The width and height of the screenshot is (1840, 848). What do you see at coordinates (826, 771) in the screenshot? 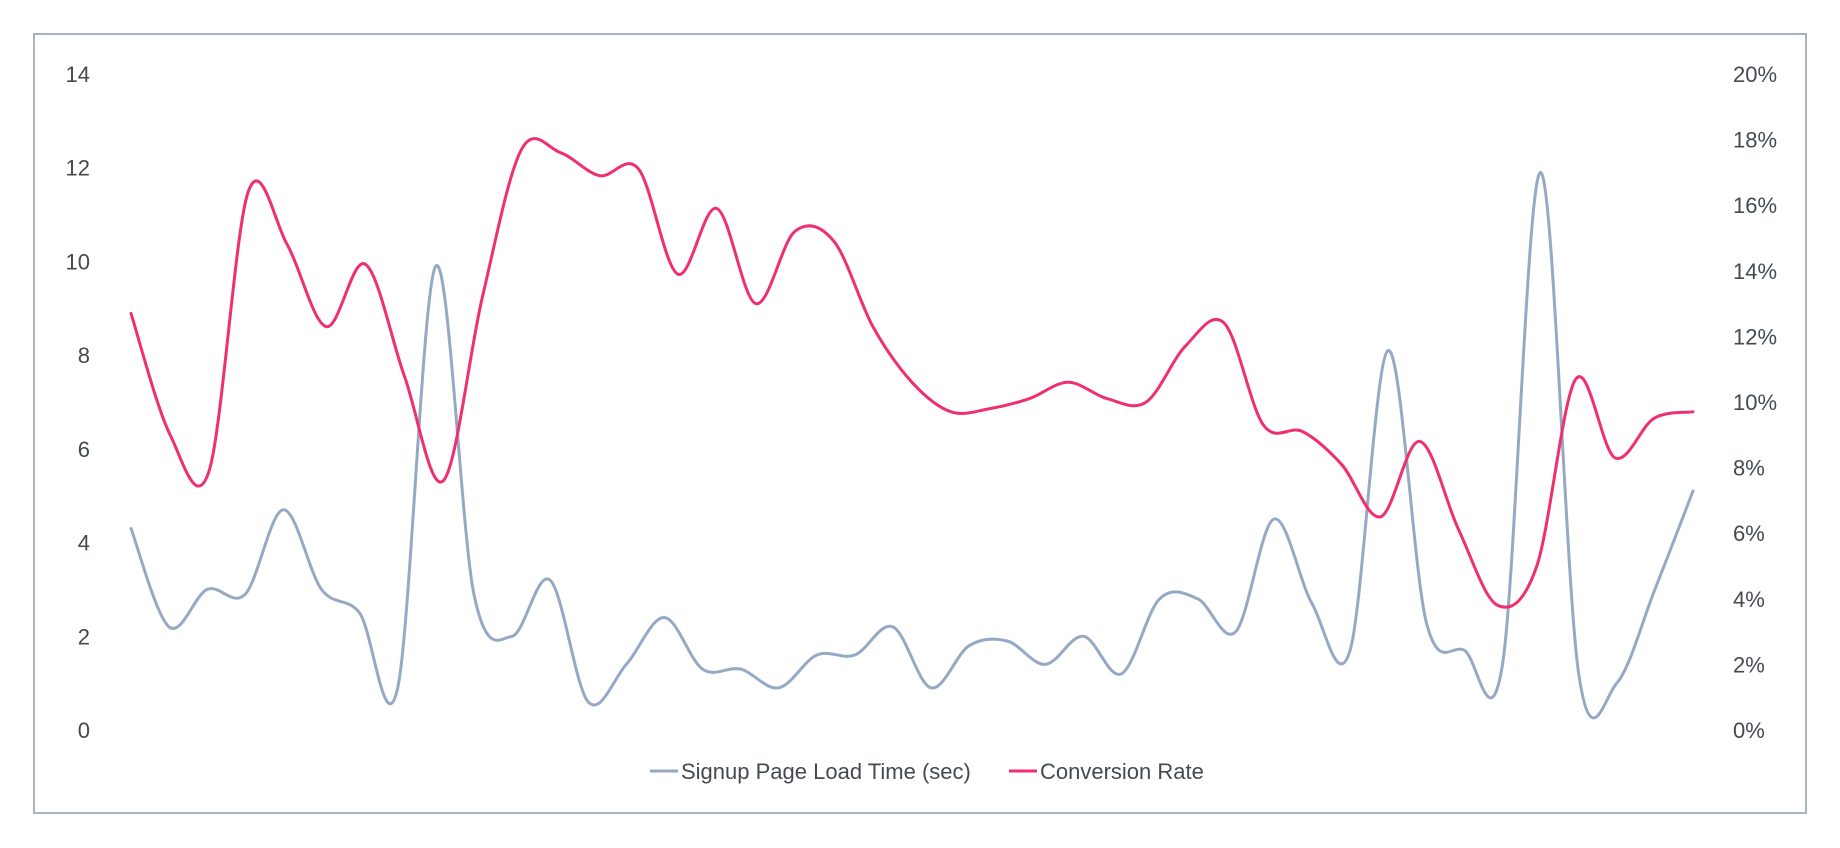
I see `legend-label-load-time: Signup Page Load Time (sec)` at bounding box center [826, 771].